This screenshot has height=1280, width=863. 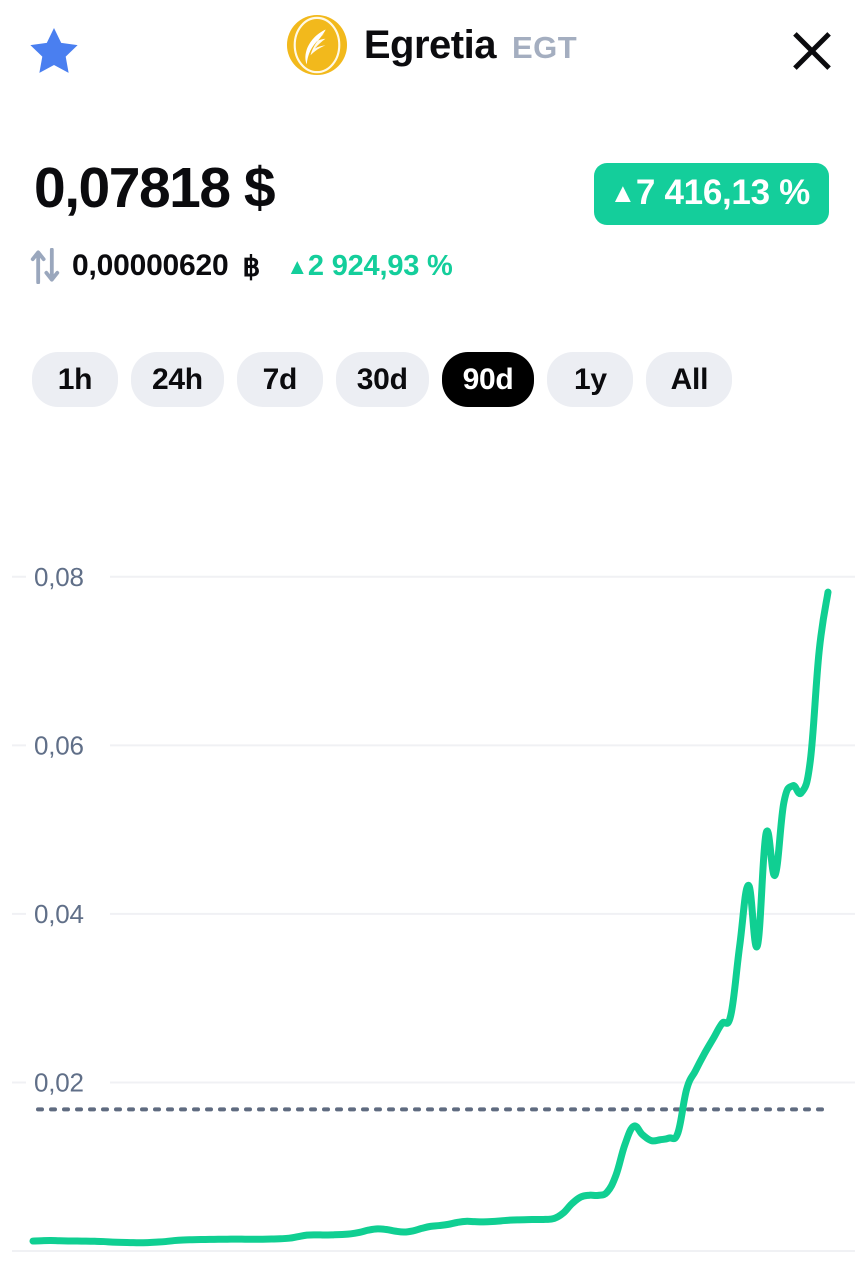 I want to click on range-tab-7d: 7d, so click(x=279, y=379).